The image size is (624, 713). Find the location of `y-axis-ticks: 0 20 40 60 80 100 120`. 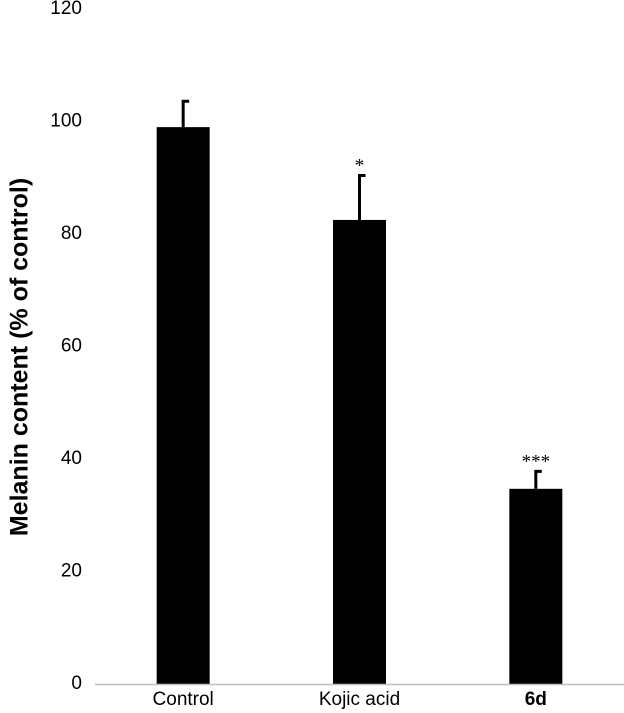

y-axis-ticks: 0 20 40 60 80 100 120 is located at coordinates (66, 347).